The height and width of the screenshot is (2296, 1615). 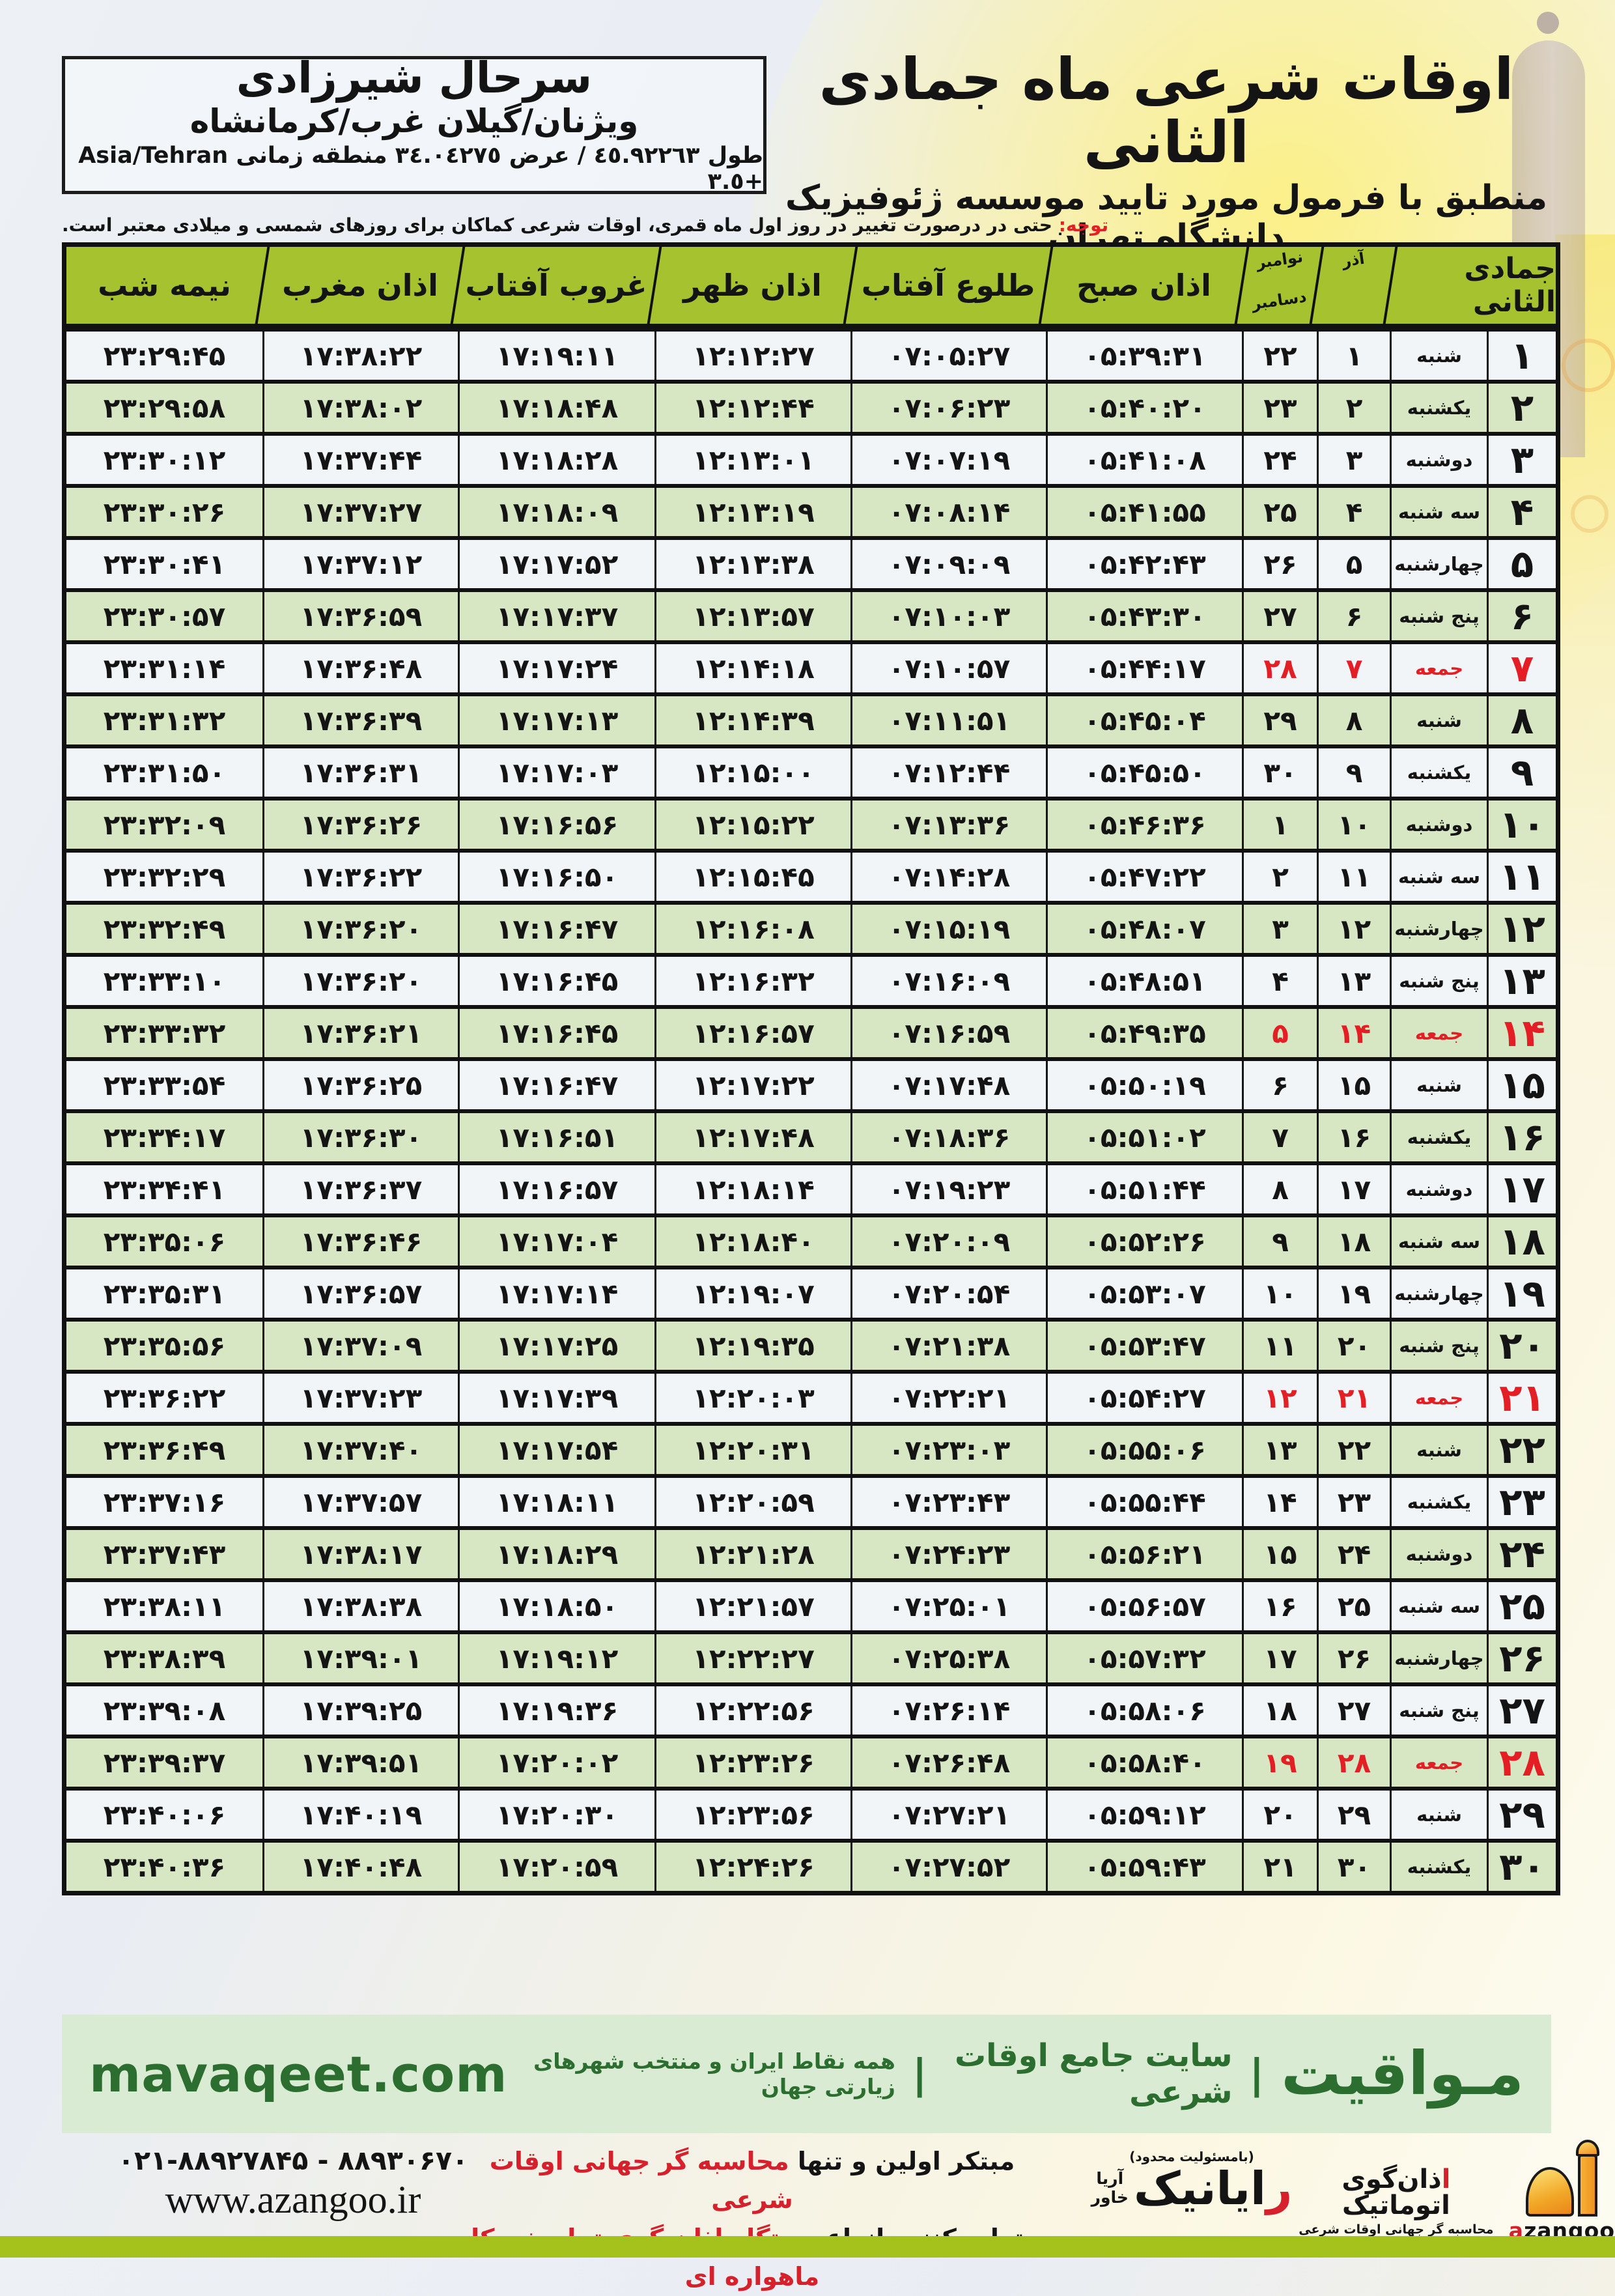 What do you see at coordinates (556, 1658) in the screenshot?
I see `cell-sunset-time: ۱۷:۱۹:۱۲` at bounding box center [556, 1658].